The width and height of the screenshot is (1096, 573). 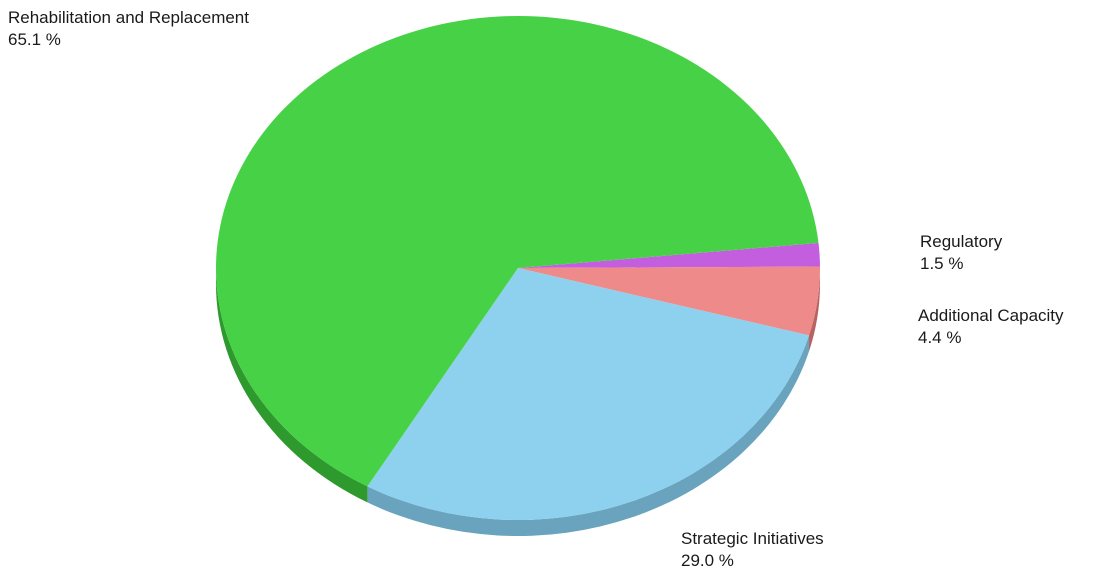 I want to click on slice-value: 1.5 %, so click(x=942, y=263).